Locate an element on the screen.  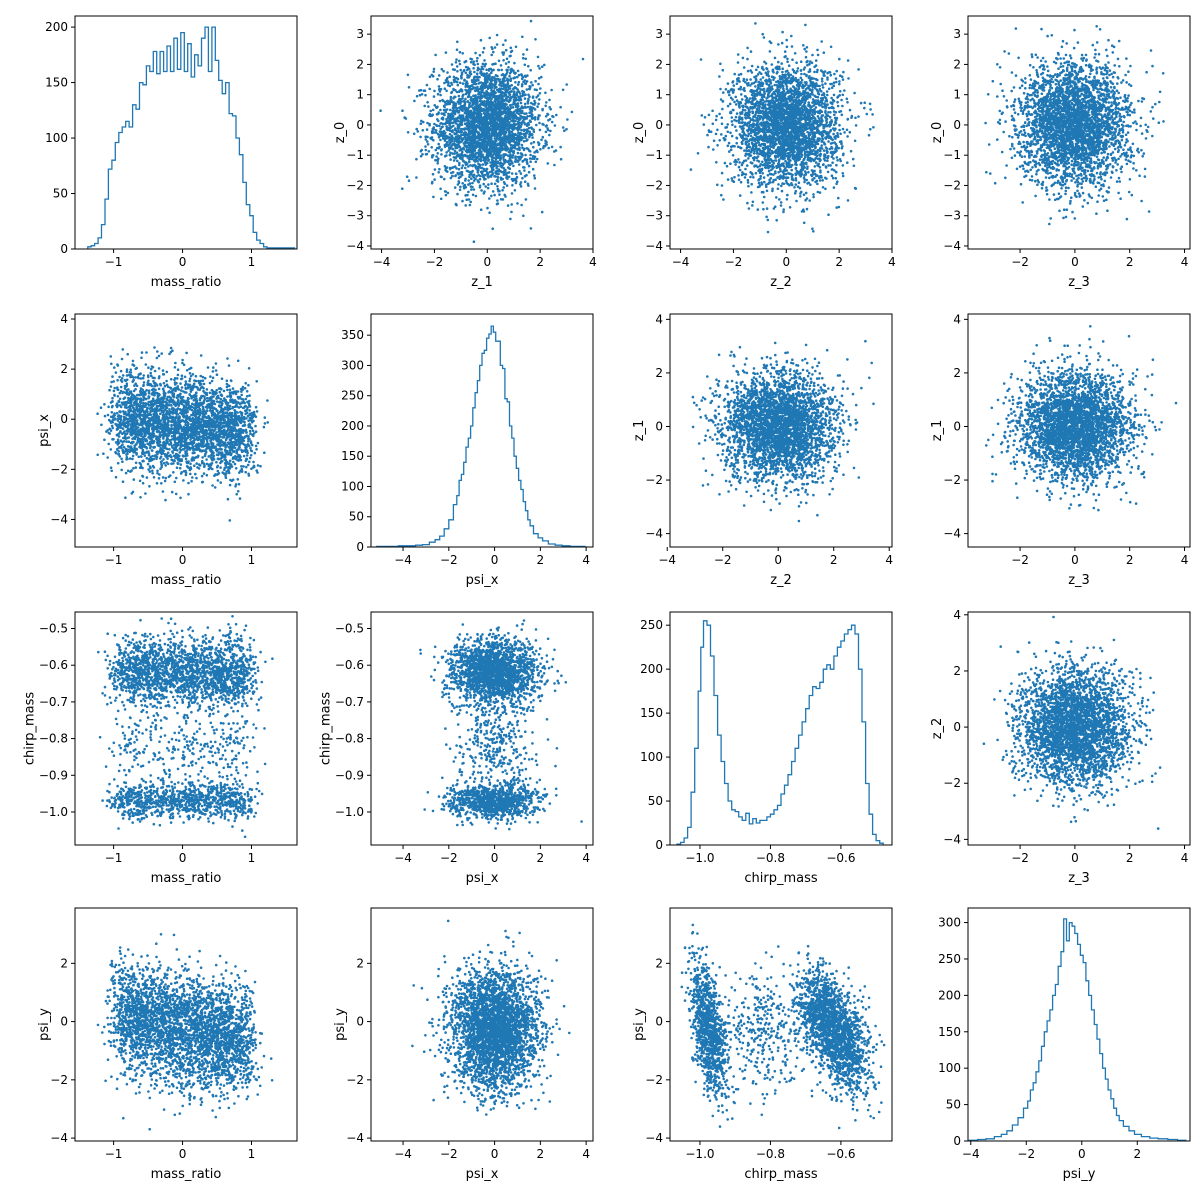
y-axis-label: psi_y is located at coordinates (44, 1024).